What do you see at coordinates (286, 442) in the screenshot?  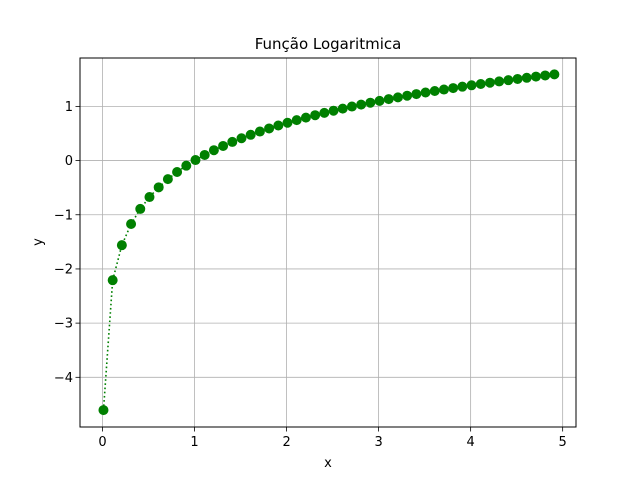 I see `x-tick-label: 2` at bounding box center [286, 442].